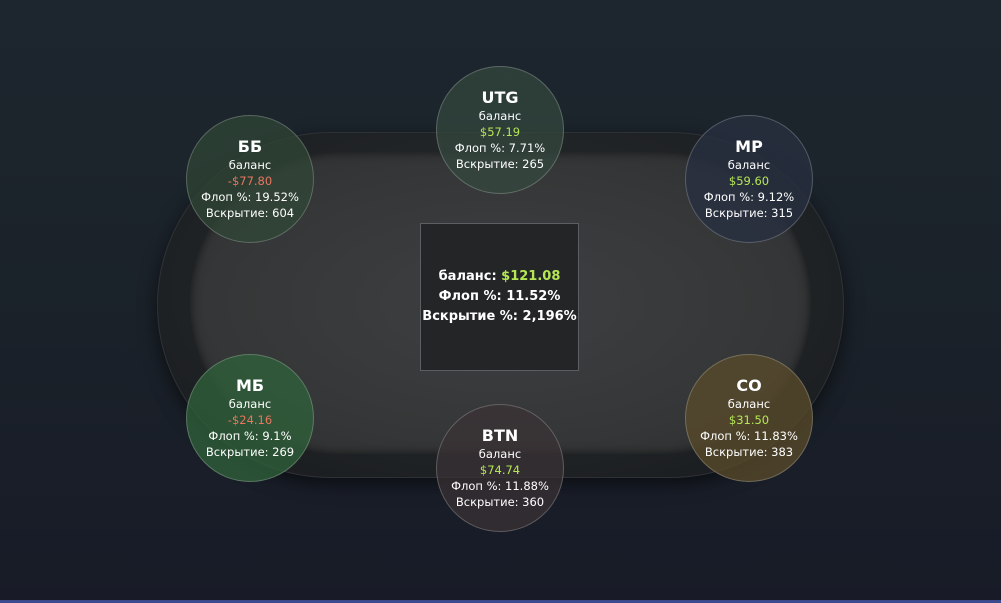 This screenshot has height=603, width=1001. What do you see at coordinates (500, 148) in the screenshot?
I see `seat-flop-stat: Флоп %: 7.71%` at bounding box center [500, 148].